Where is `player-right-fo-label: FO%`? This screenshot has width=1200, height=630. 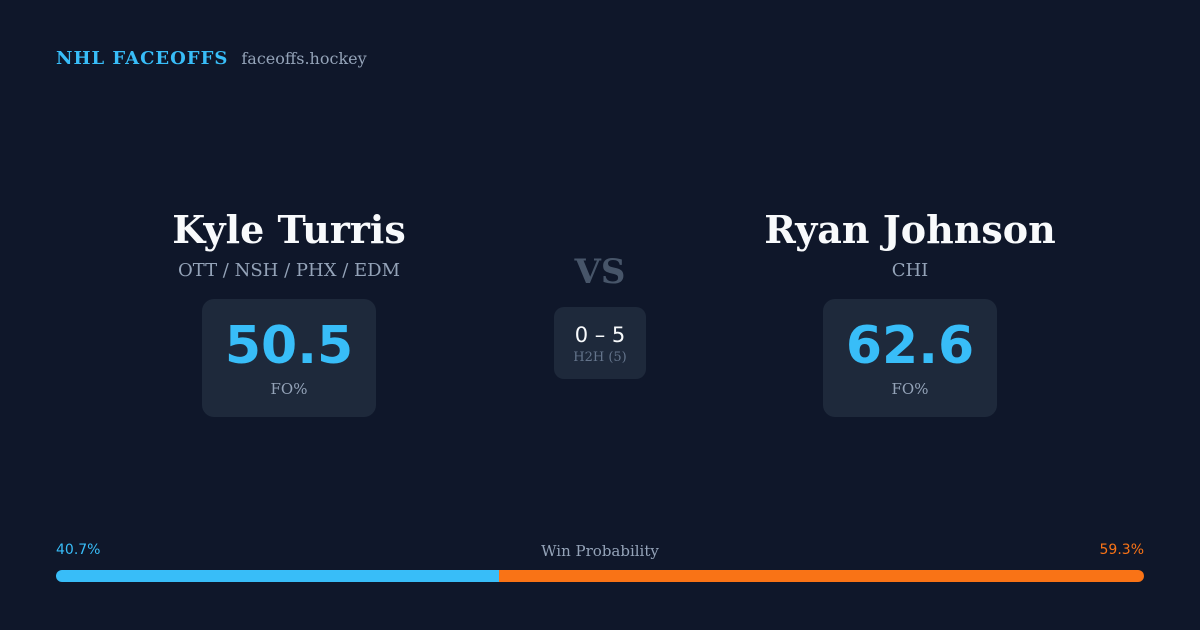 player-right-fo-label: FO% is located at coordinates (910, 389).